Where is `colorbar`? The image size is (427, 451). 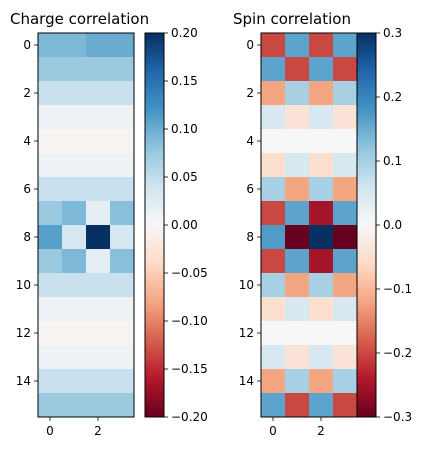 colorbar is located at coordinates (366, 225).